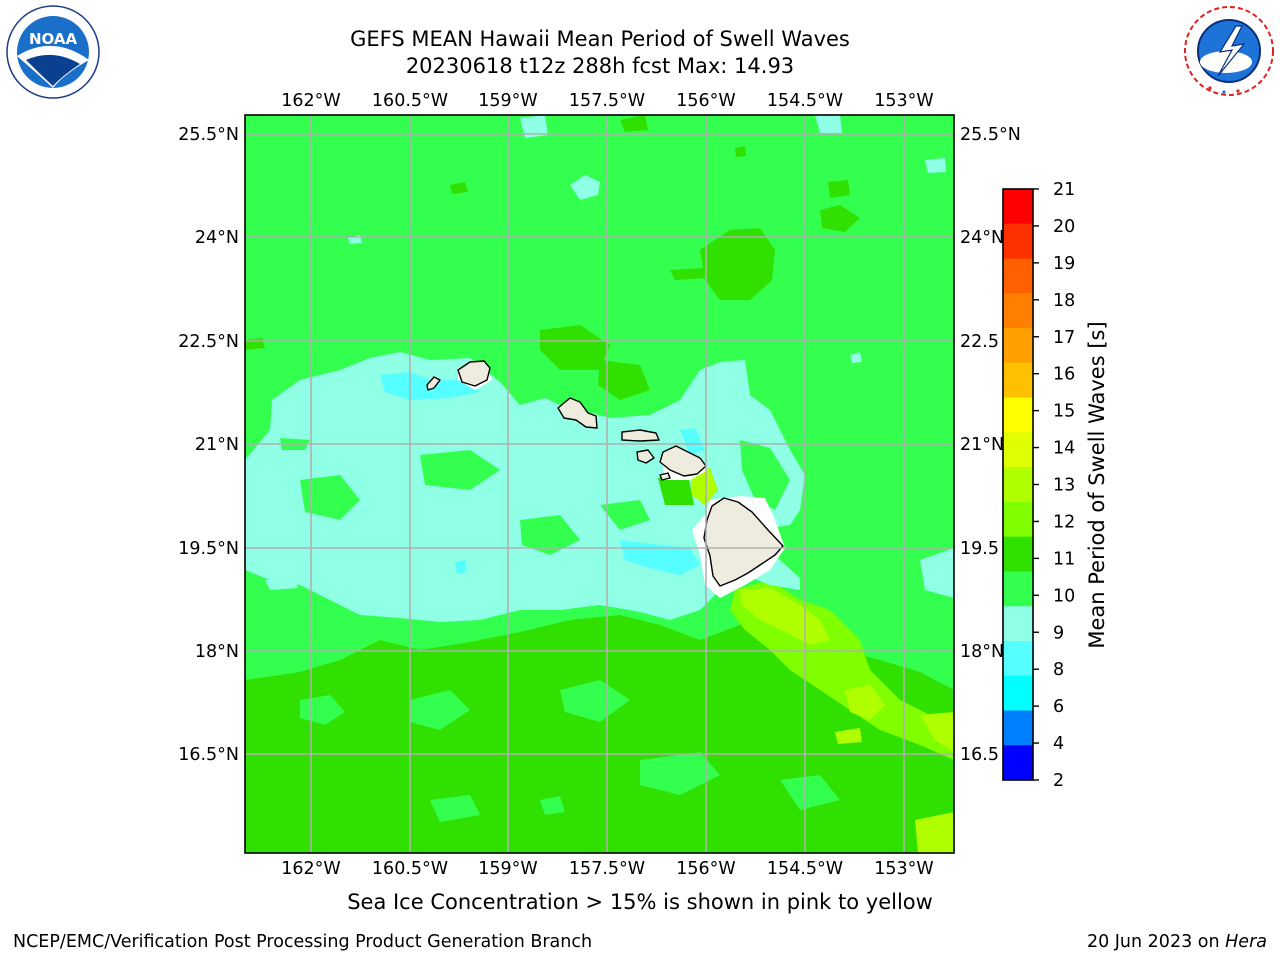 Image resolution: width=1280 pixels, height=960 pixels. What do you see at coordinates (683, 461) in the screenshot?
I see `island-maui` at bounding box center [683, 461].